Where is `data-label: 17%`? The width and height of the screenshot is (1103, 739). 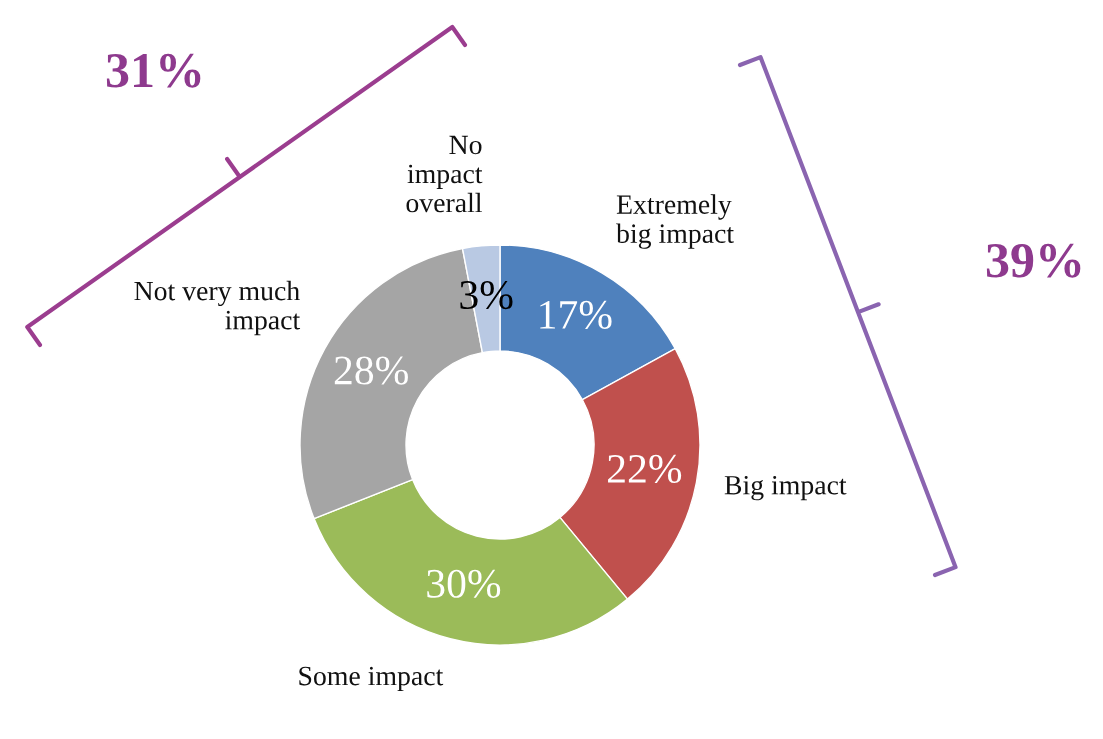
data-label: 17% is located at coordinates (576, 315).